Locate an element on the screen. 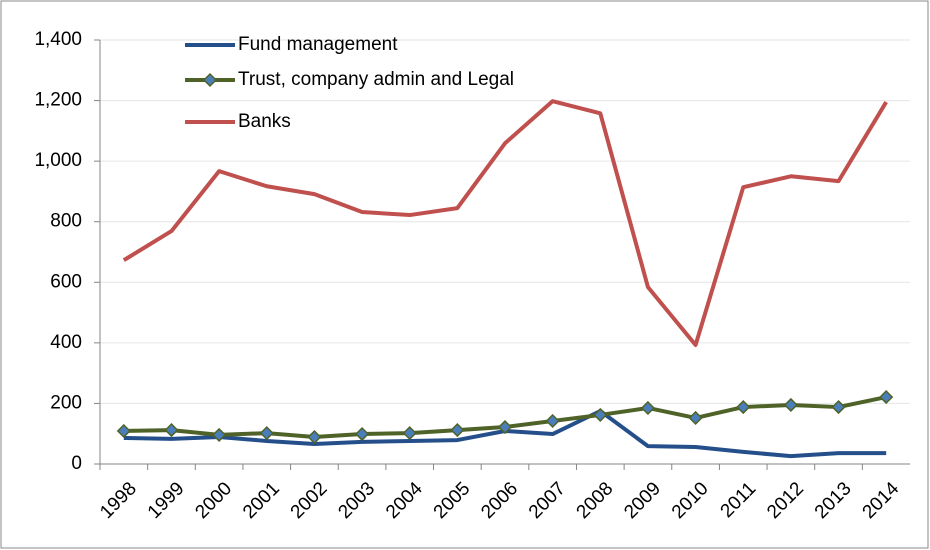 This screenshot has width=930, height=550. legend-label: Banks is located at coordinates (264, 121).